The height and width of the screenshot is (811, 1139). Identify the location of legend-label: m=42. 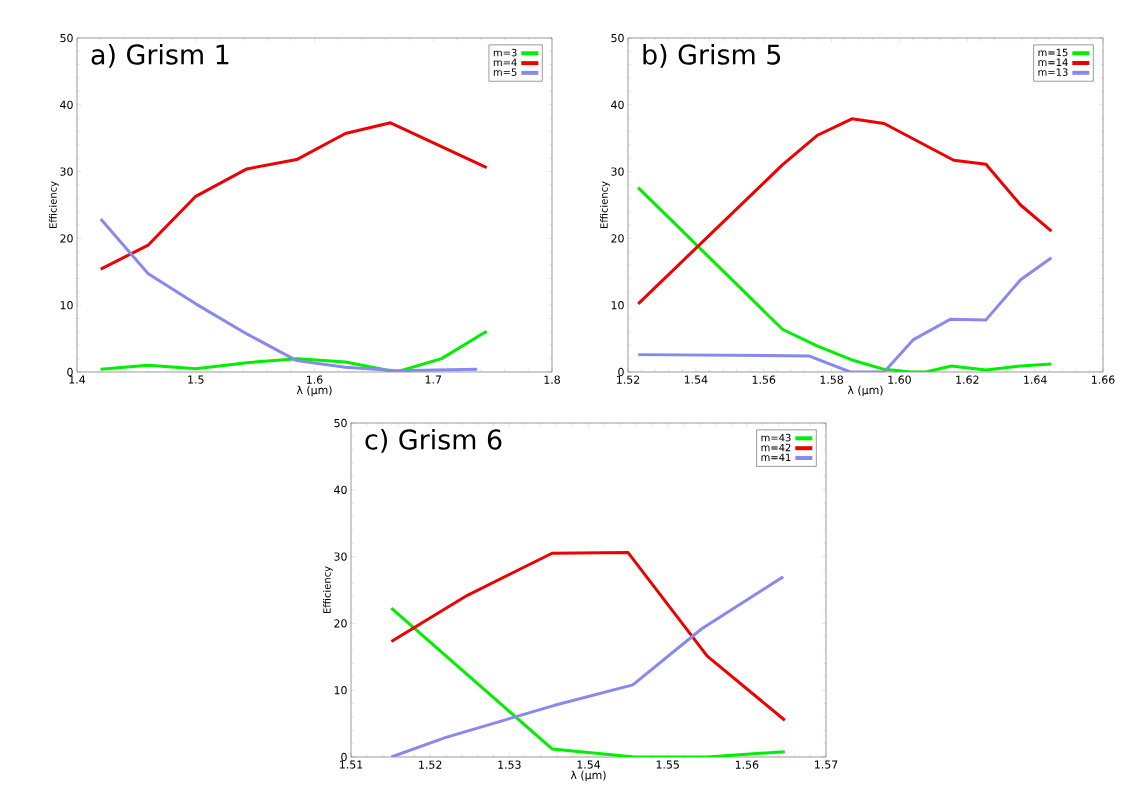
(776, 447).